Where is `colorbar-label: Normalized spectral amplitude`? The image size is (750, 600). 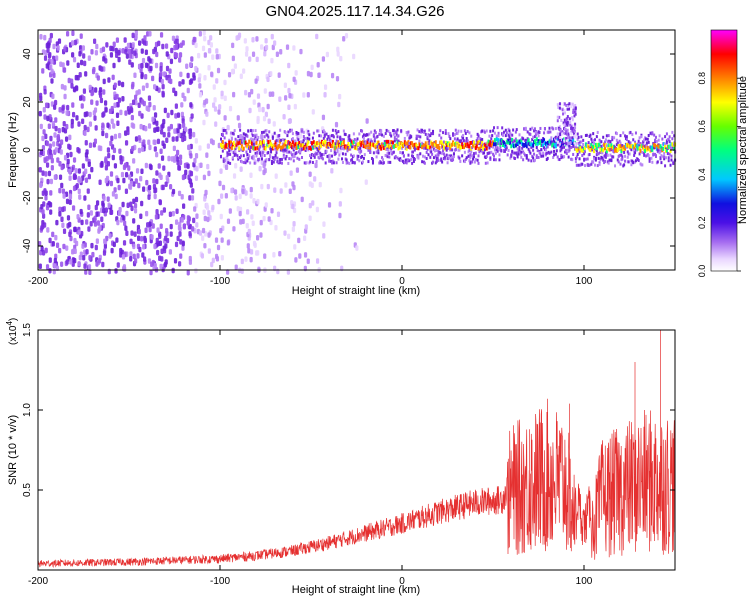 colorbar-label: Normalized spectral amplitude is located at coordinates (743, 150).